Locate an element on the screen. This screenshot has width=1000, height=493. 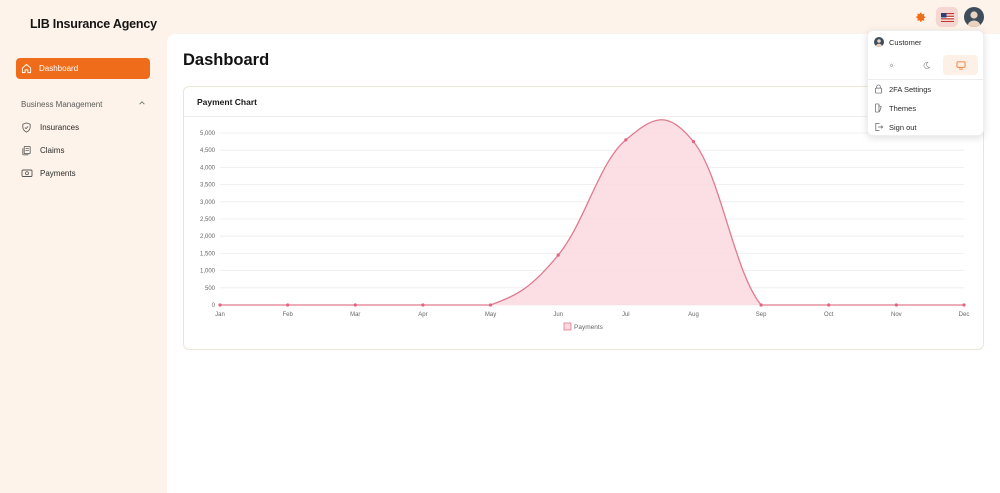
menu-item-2fa-settings: 2FA Settings is located at coordinates (902, 89).